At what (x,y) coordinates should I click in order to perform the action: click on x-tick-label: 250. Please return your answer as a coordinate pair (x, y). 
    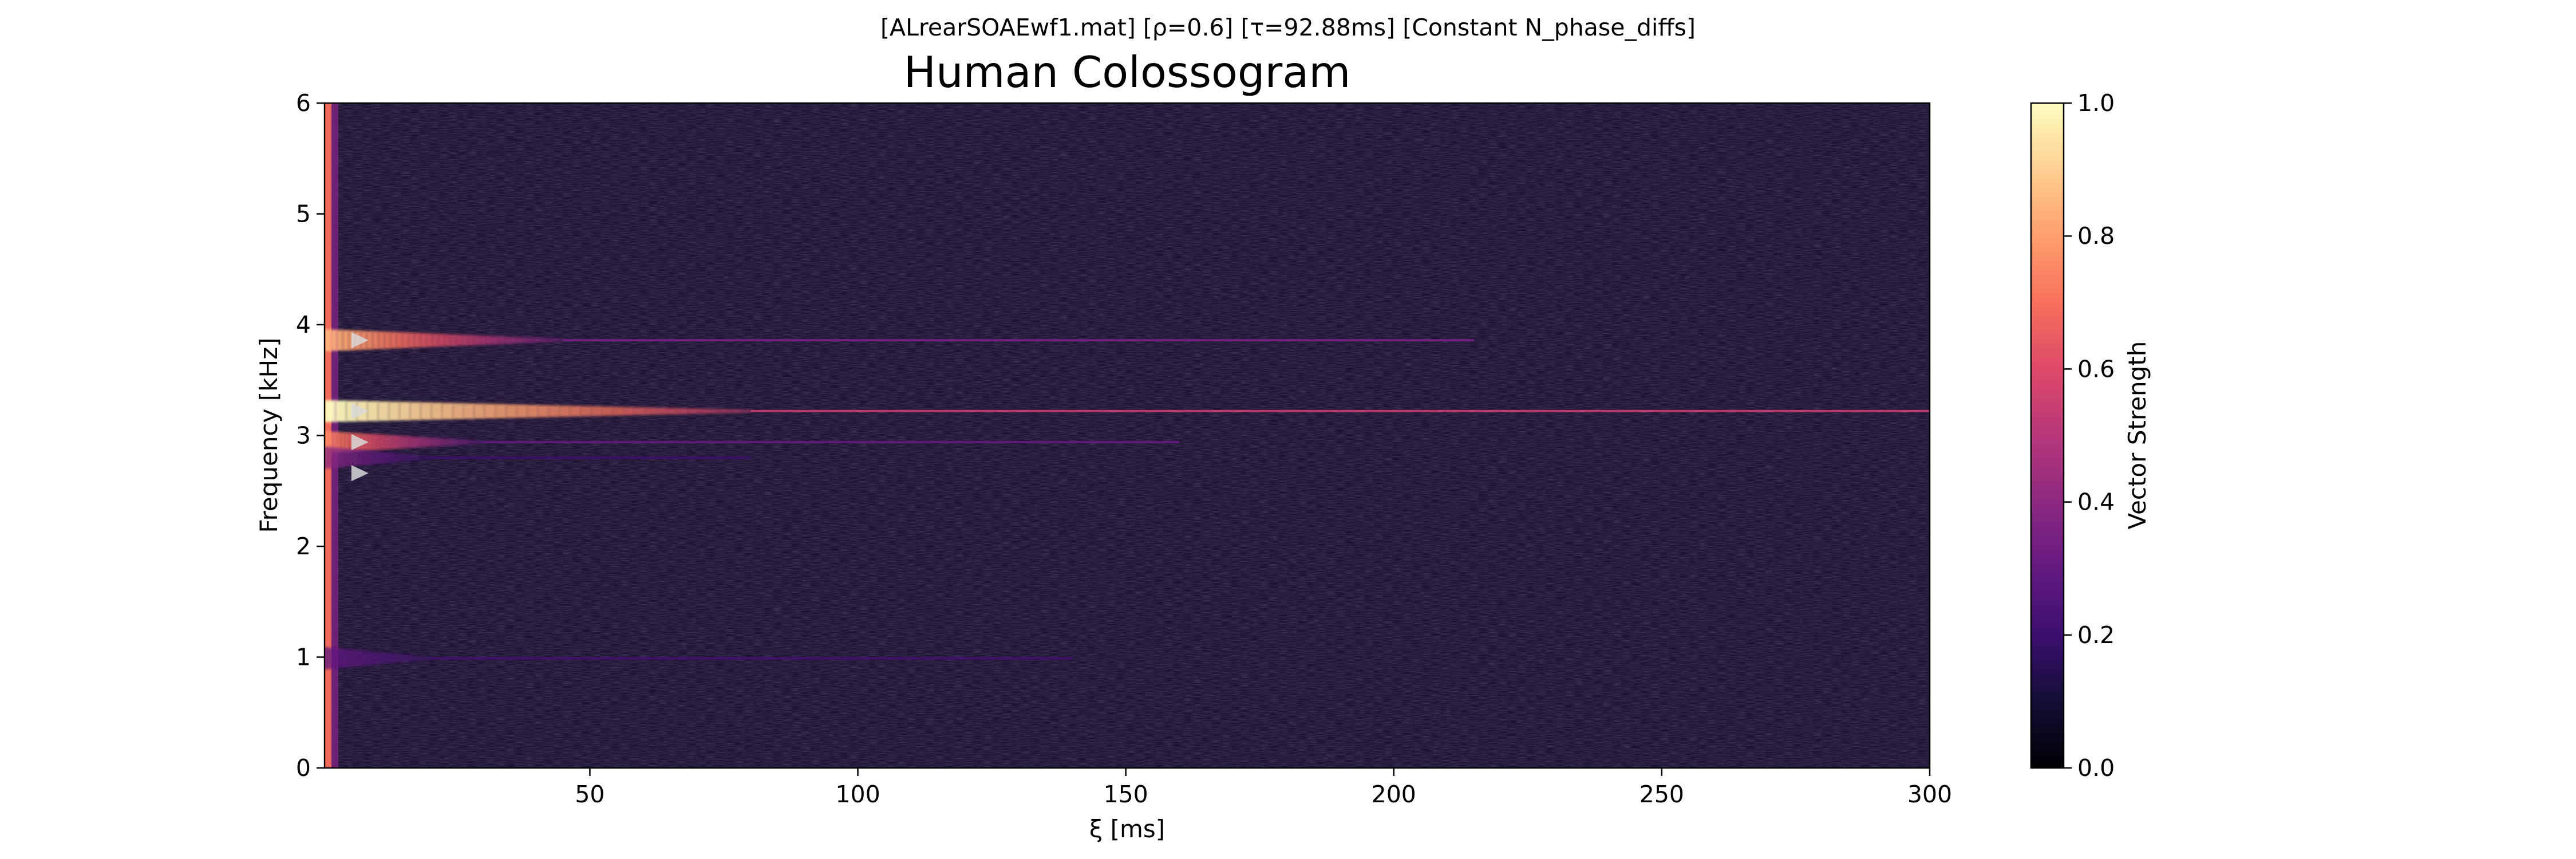
    Looking at the image, I should click on (1661, 794).